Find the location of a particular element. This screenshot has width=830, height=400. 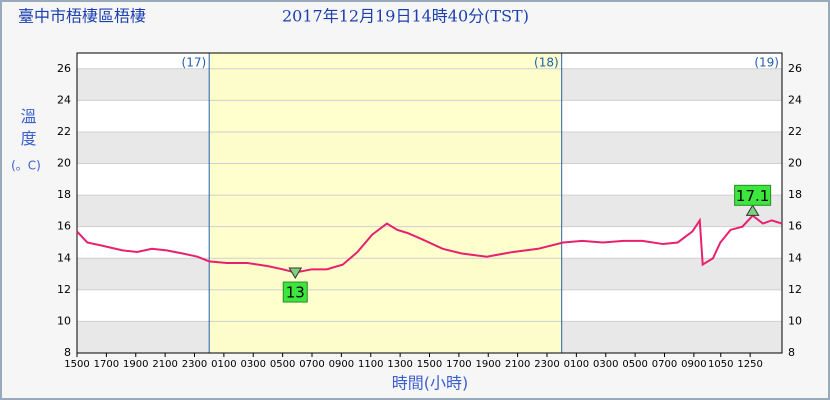

y-tick-label: 26 is located at coordinates (64, 68).